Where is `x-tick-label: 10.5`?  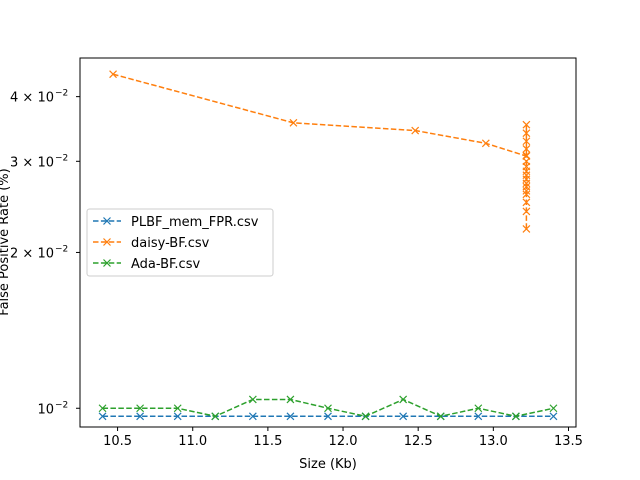 x-tick-label: 10.5 is located at coordinates (117, 441).